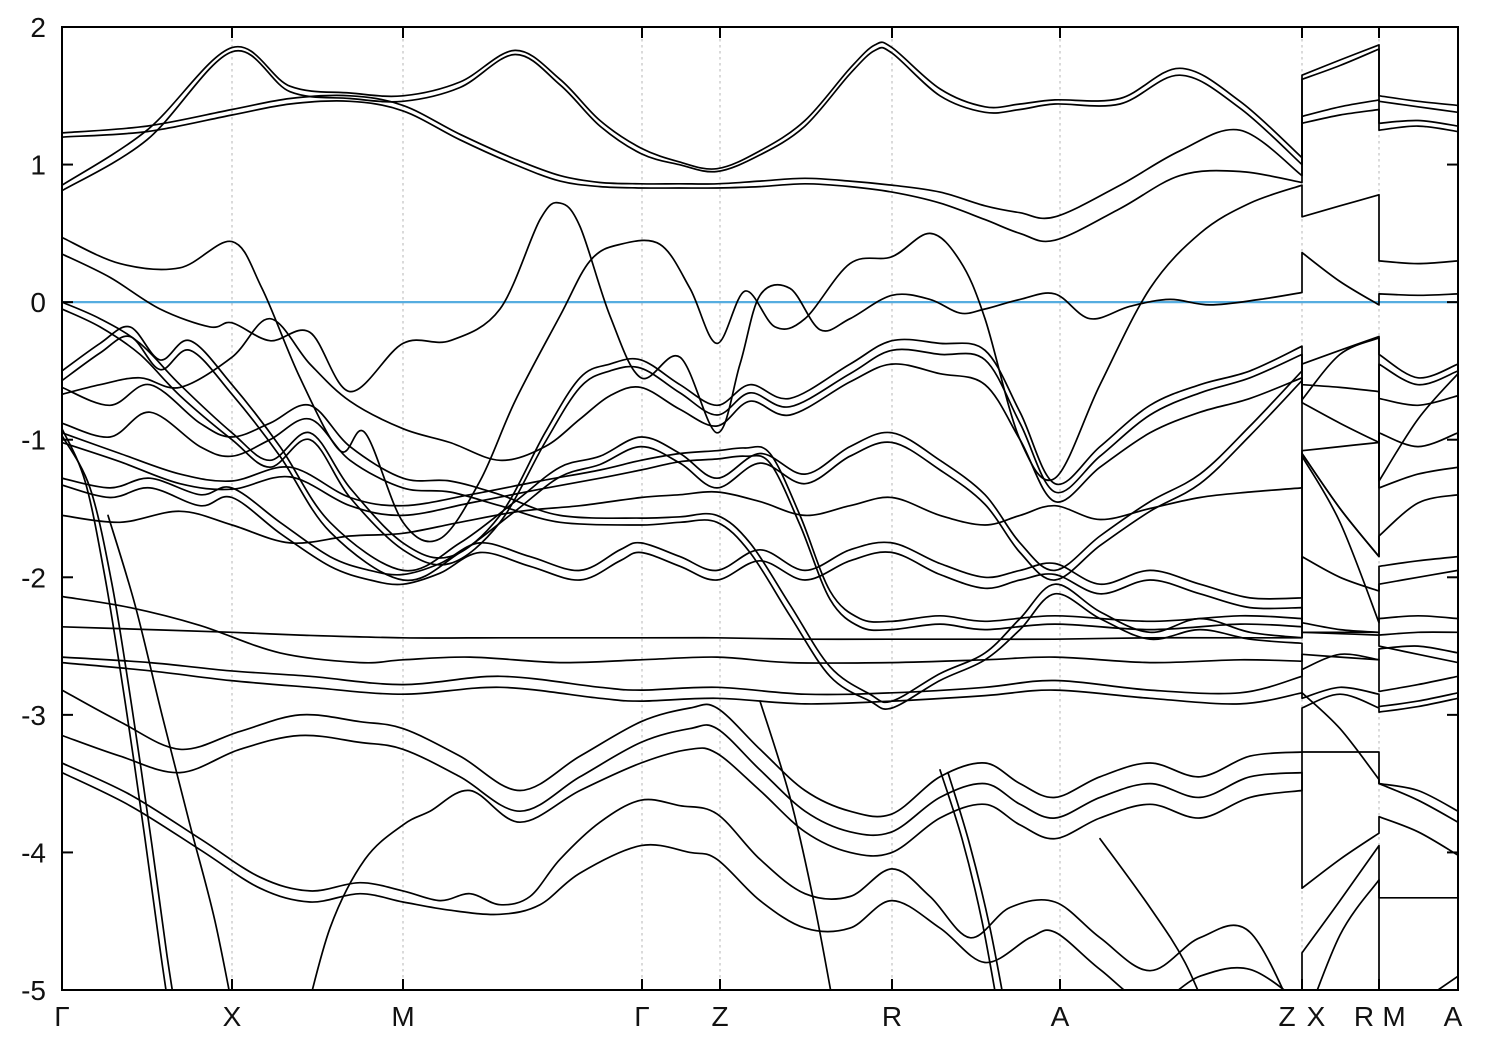 The width and height of the screenshot is (1500, 1050). Describe the element at coordinates (33, 577) in the screenshot. I see `y-tick-label: -2` at that location.